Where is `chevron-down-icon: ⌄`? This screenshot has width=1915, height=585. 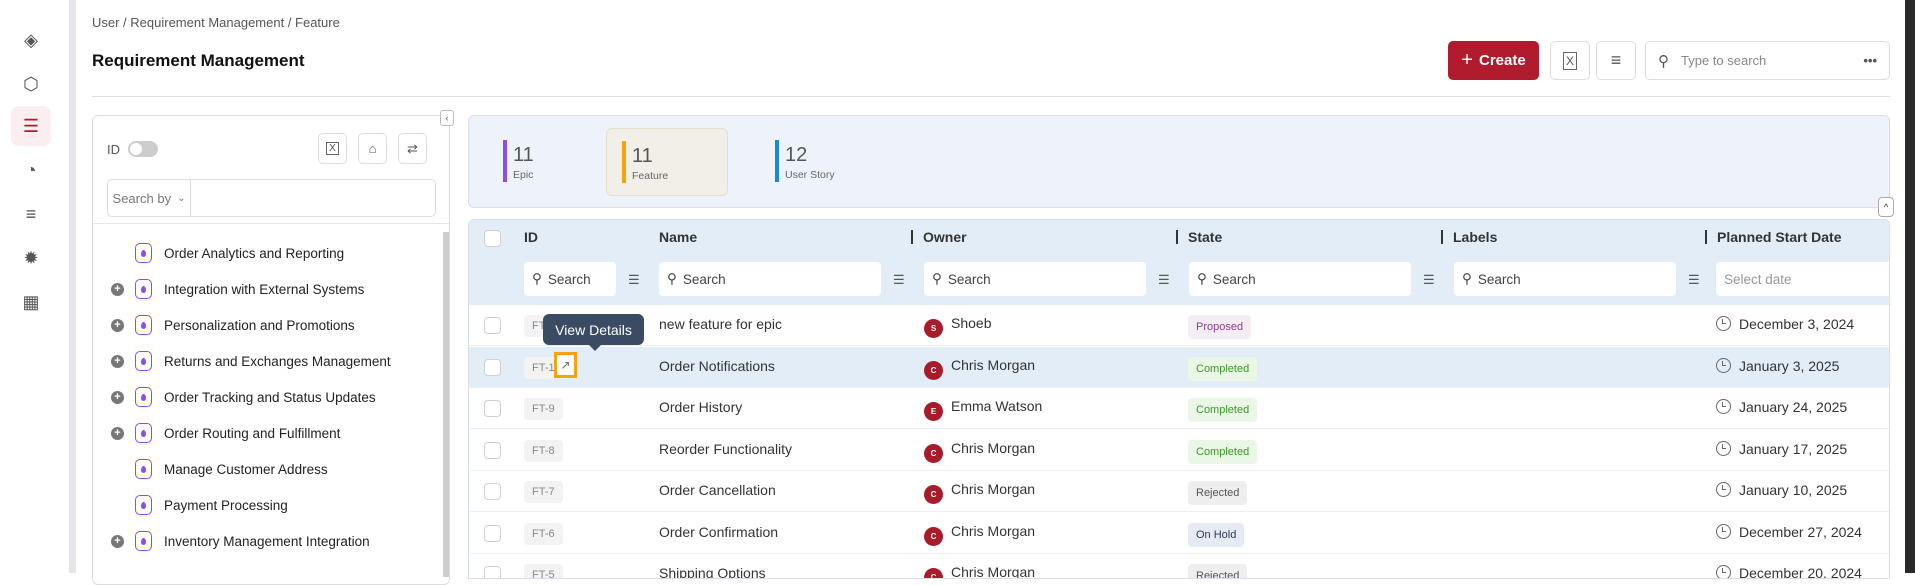
chevron-down-icon: ⌄ is located at coordinates (181, 198).